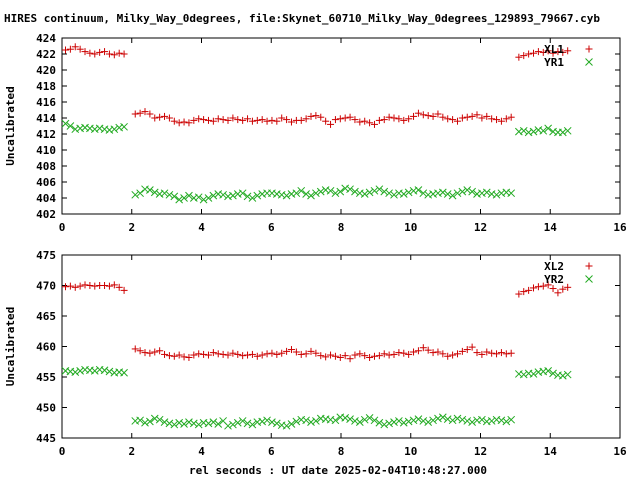 The width and height of the screenshot is (640, 485). Describe the element at coordinates (46, 214) in the screenshot. I see `y-tick-label: 402` at that location.